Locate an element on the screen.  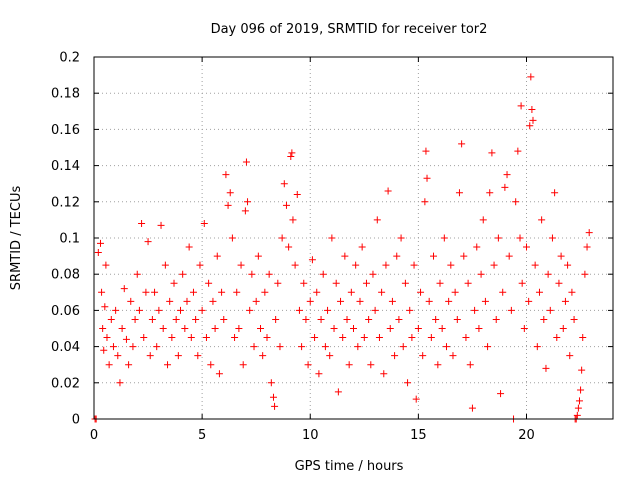
y-axis-title: SRMTID / TECUs is located at coordinates (16, 238).